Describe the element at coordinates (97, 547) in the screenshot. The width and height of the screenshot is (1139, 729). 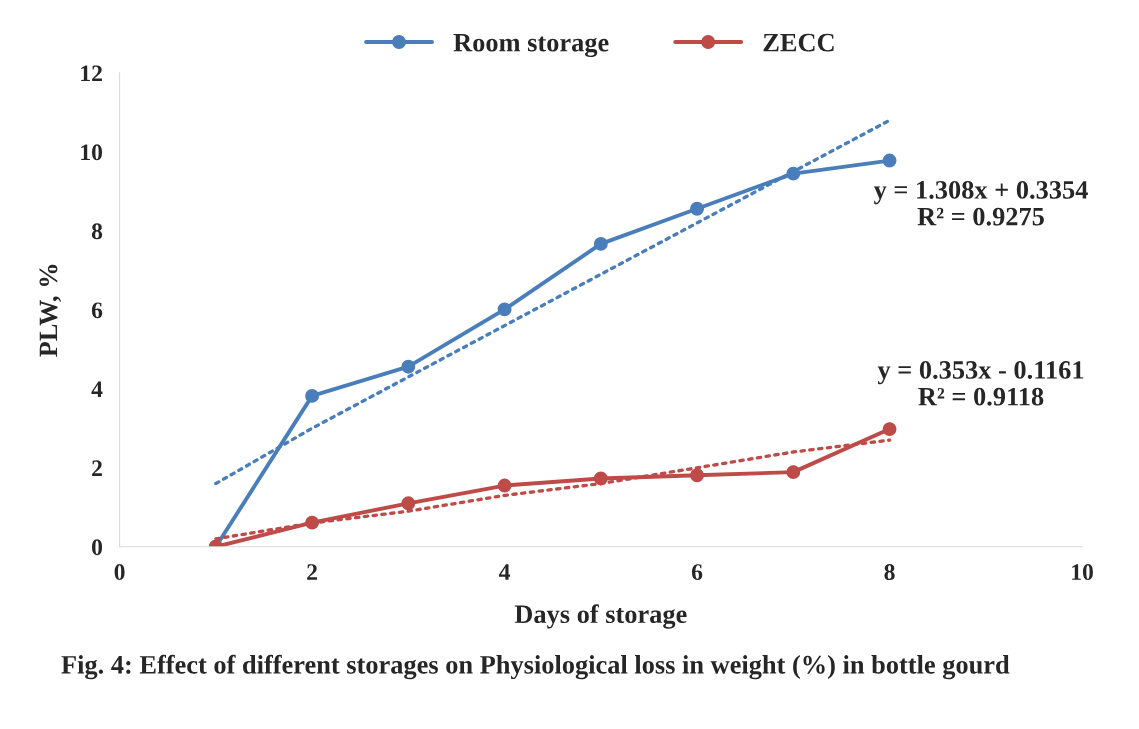
I see `y-tick-label: 0` at that location.